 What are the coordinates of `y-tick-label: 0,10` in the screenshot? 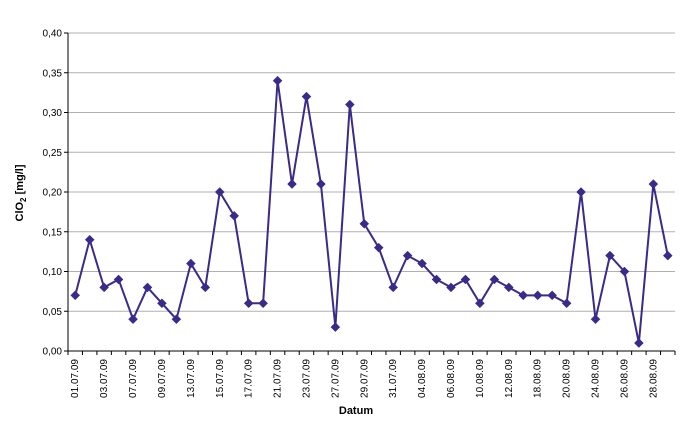 It's located at (53, 272).